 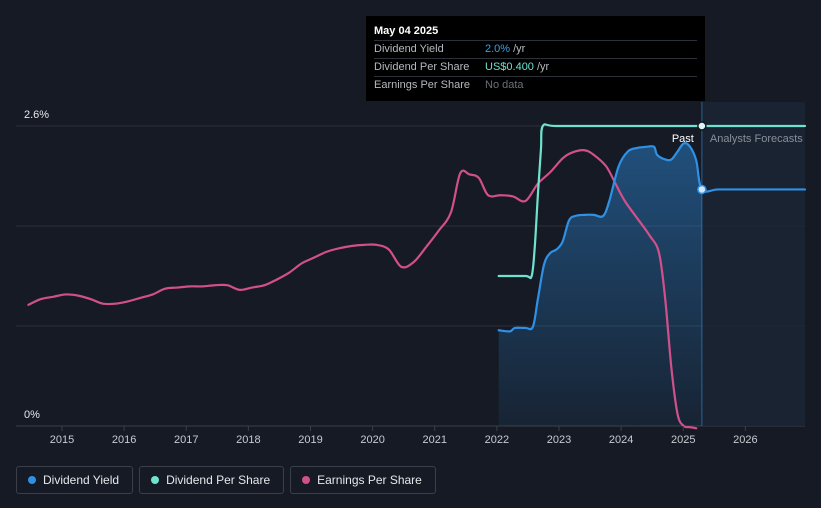 I want to click on dividend-yield-line, so click(x=652, y=237).